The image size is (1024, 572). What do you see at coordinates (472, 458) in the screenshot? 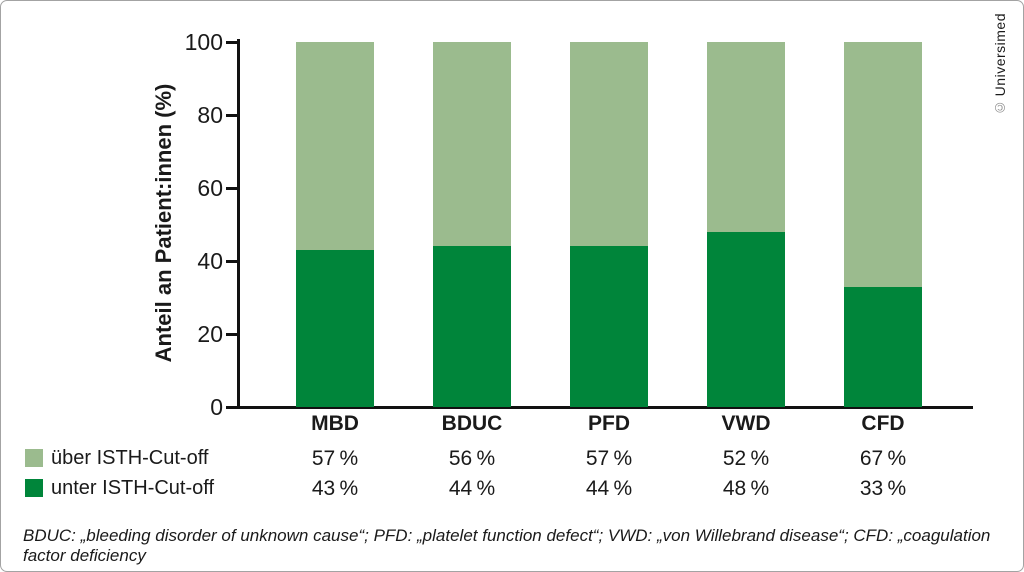
I see `value-over: 56 %` at bounding box center [472, 458].